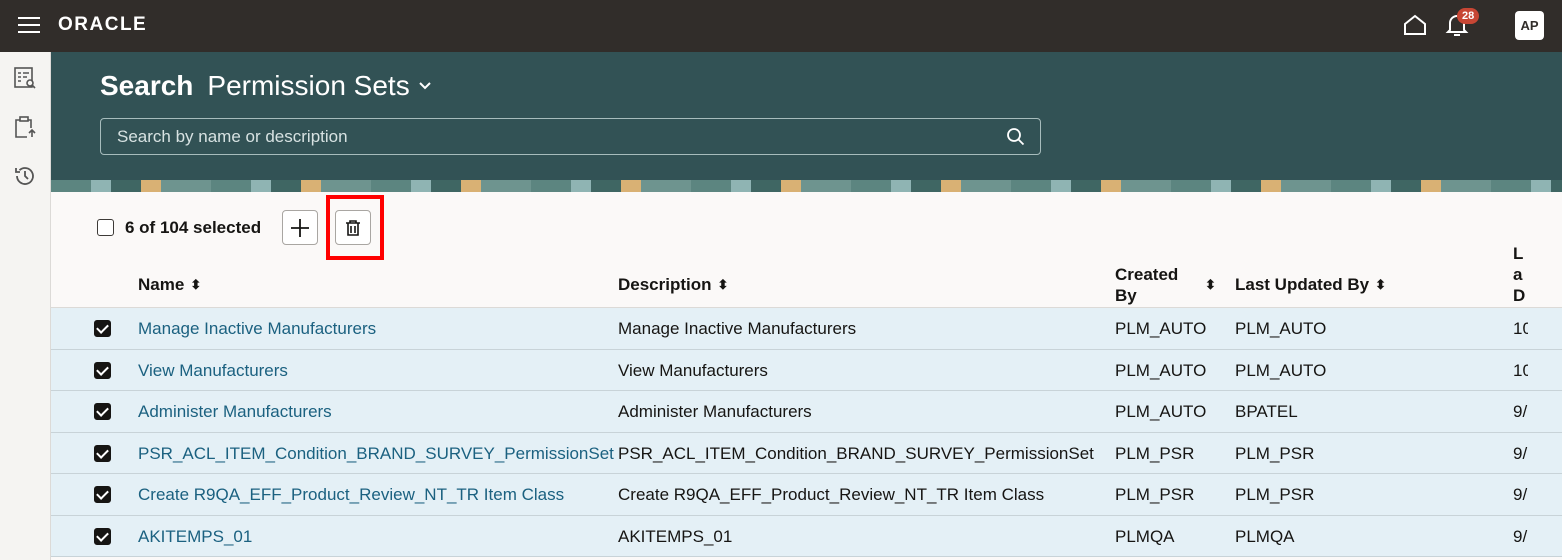 Image resolution: width=1562 pixels, height=560 pixels. Describe the element at coordinates (1145, 536) in the screenshot. I see `created-by-cell: PLMQA` at that location.